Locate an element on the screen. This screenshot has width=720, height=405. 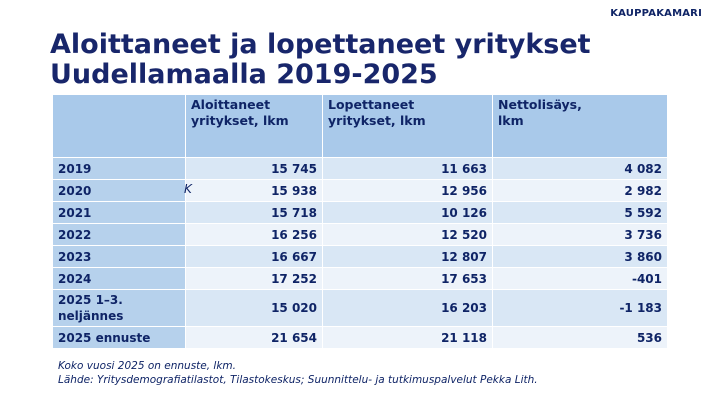
value-cell: 10 126 is located at coordinates (407, 212).